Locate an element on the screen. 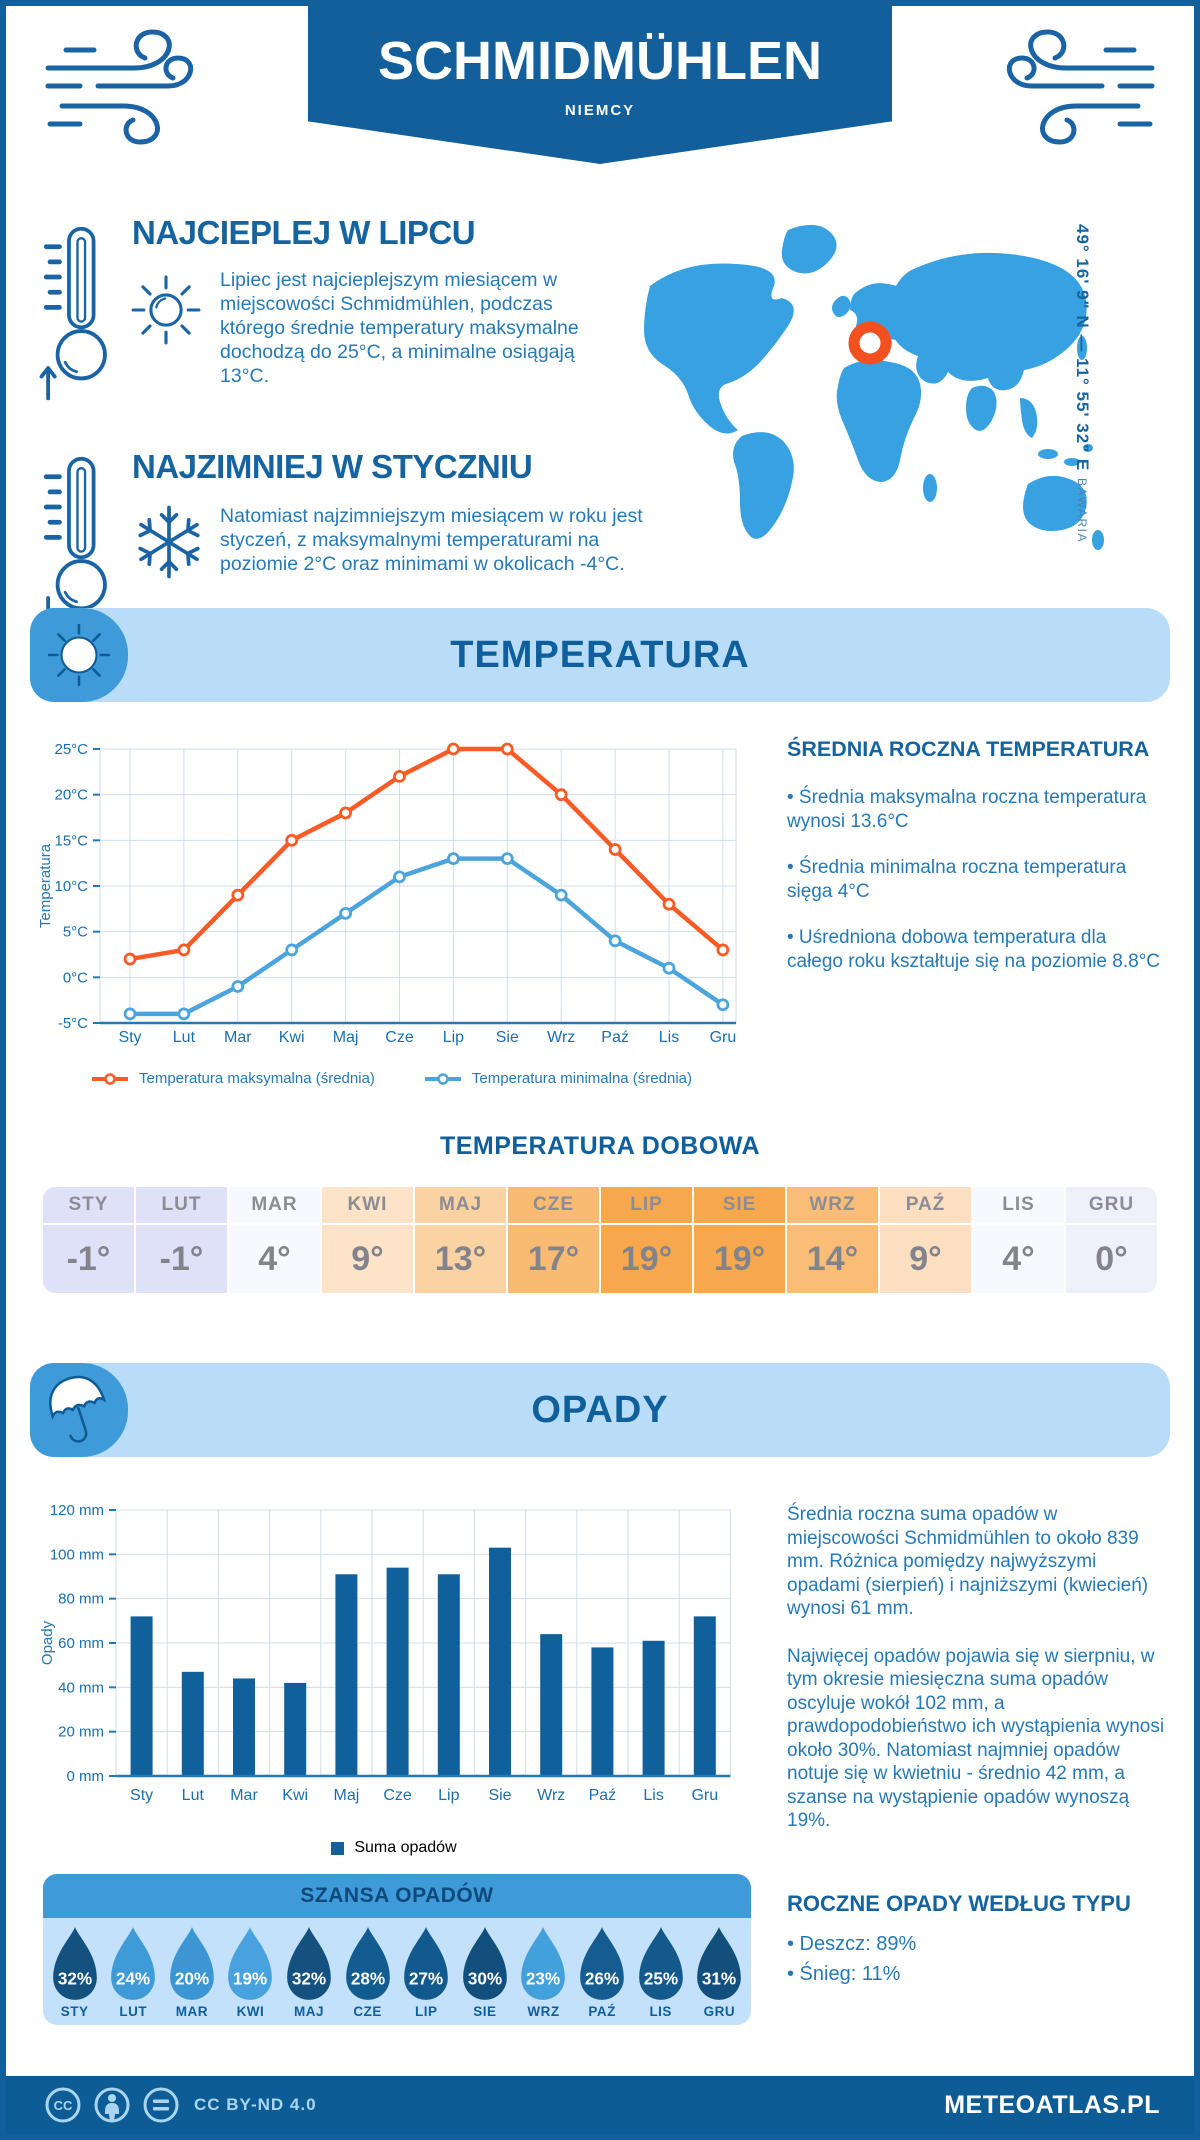  cc-nd-icon is located at coordinates (161, 2105).